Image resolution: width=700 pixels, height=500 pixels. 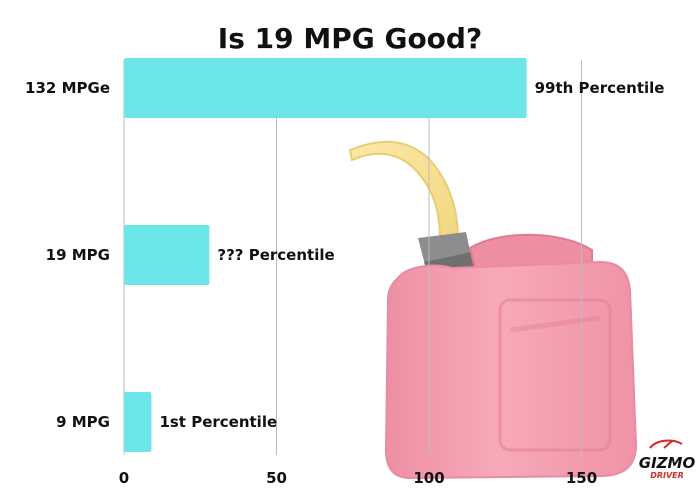 What do you see at coordinates (78, 255) in the screenshot?
I see `category-label: 19 MPG` at bounding box center [78, 255].